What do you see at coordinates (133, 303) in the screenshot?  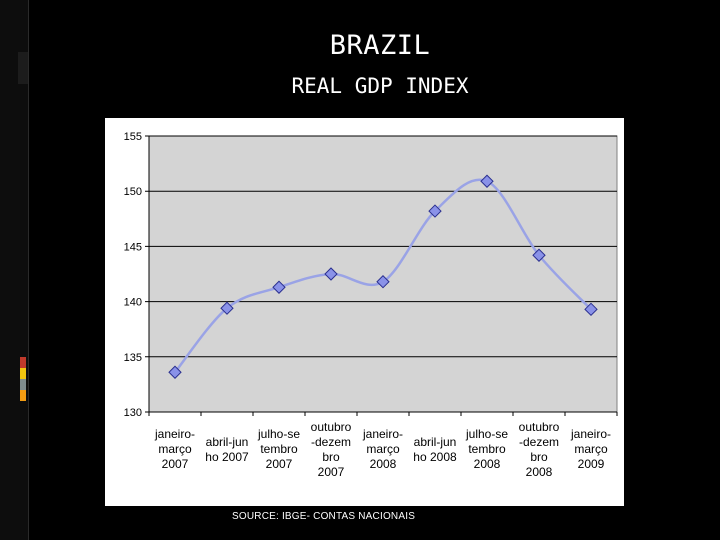 I see `y-tick-label: 140` at bounding box center [133, 303].